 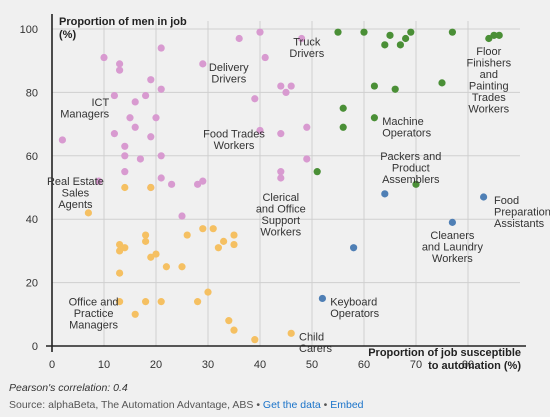 What do you see at coordinates (29, 30) in the screenshot?
I see `y-tick-label: 100` at bounding box center [29, 30].